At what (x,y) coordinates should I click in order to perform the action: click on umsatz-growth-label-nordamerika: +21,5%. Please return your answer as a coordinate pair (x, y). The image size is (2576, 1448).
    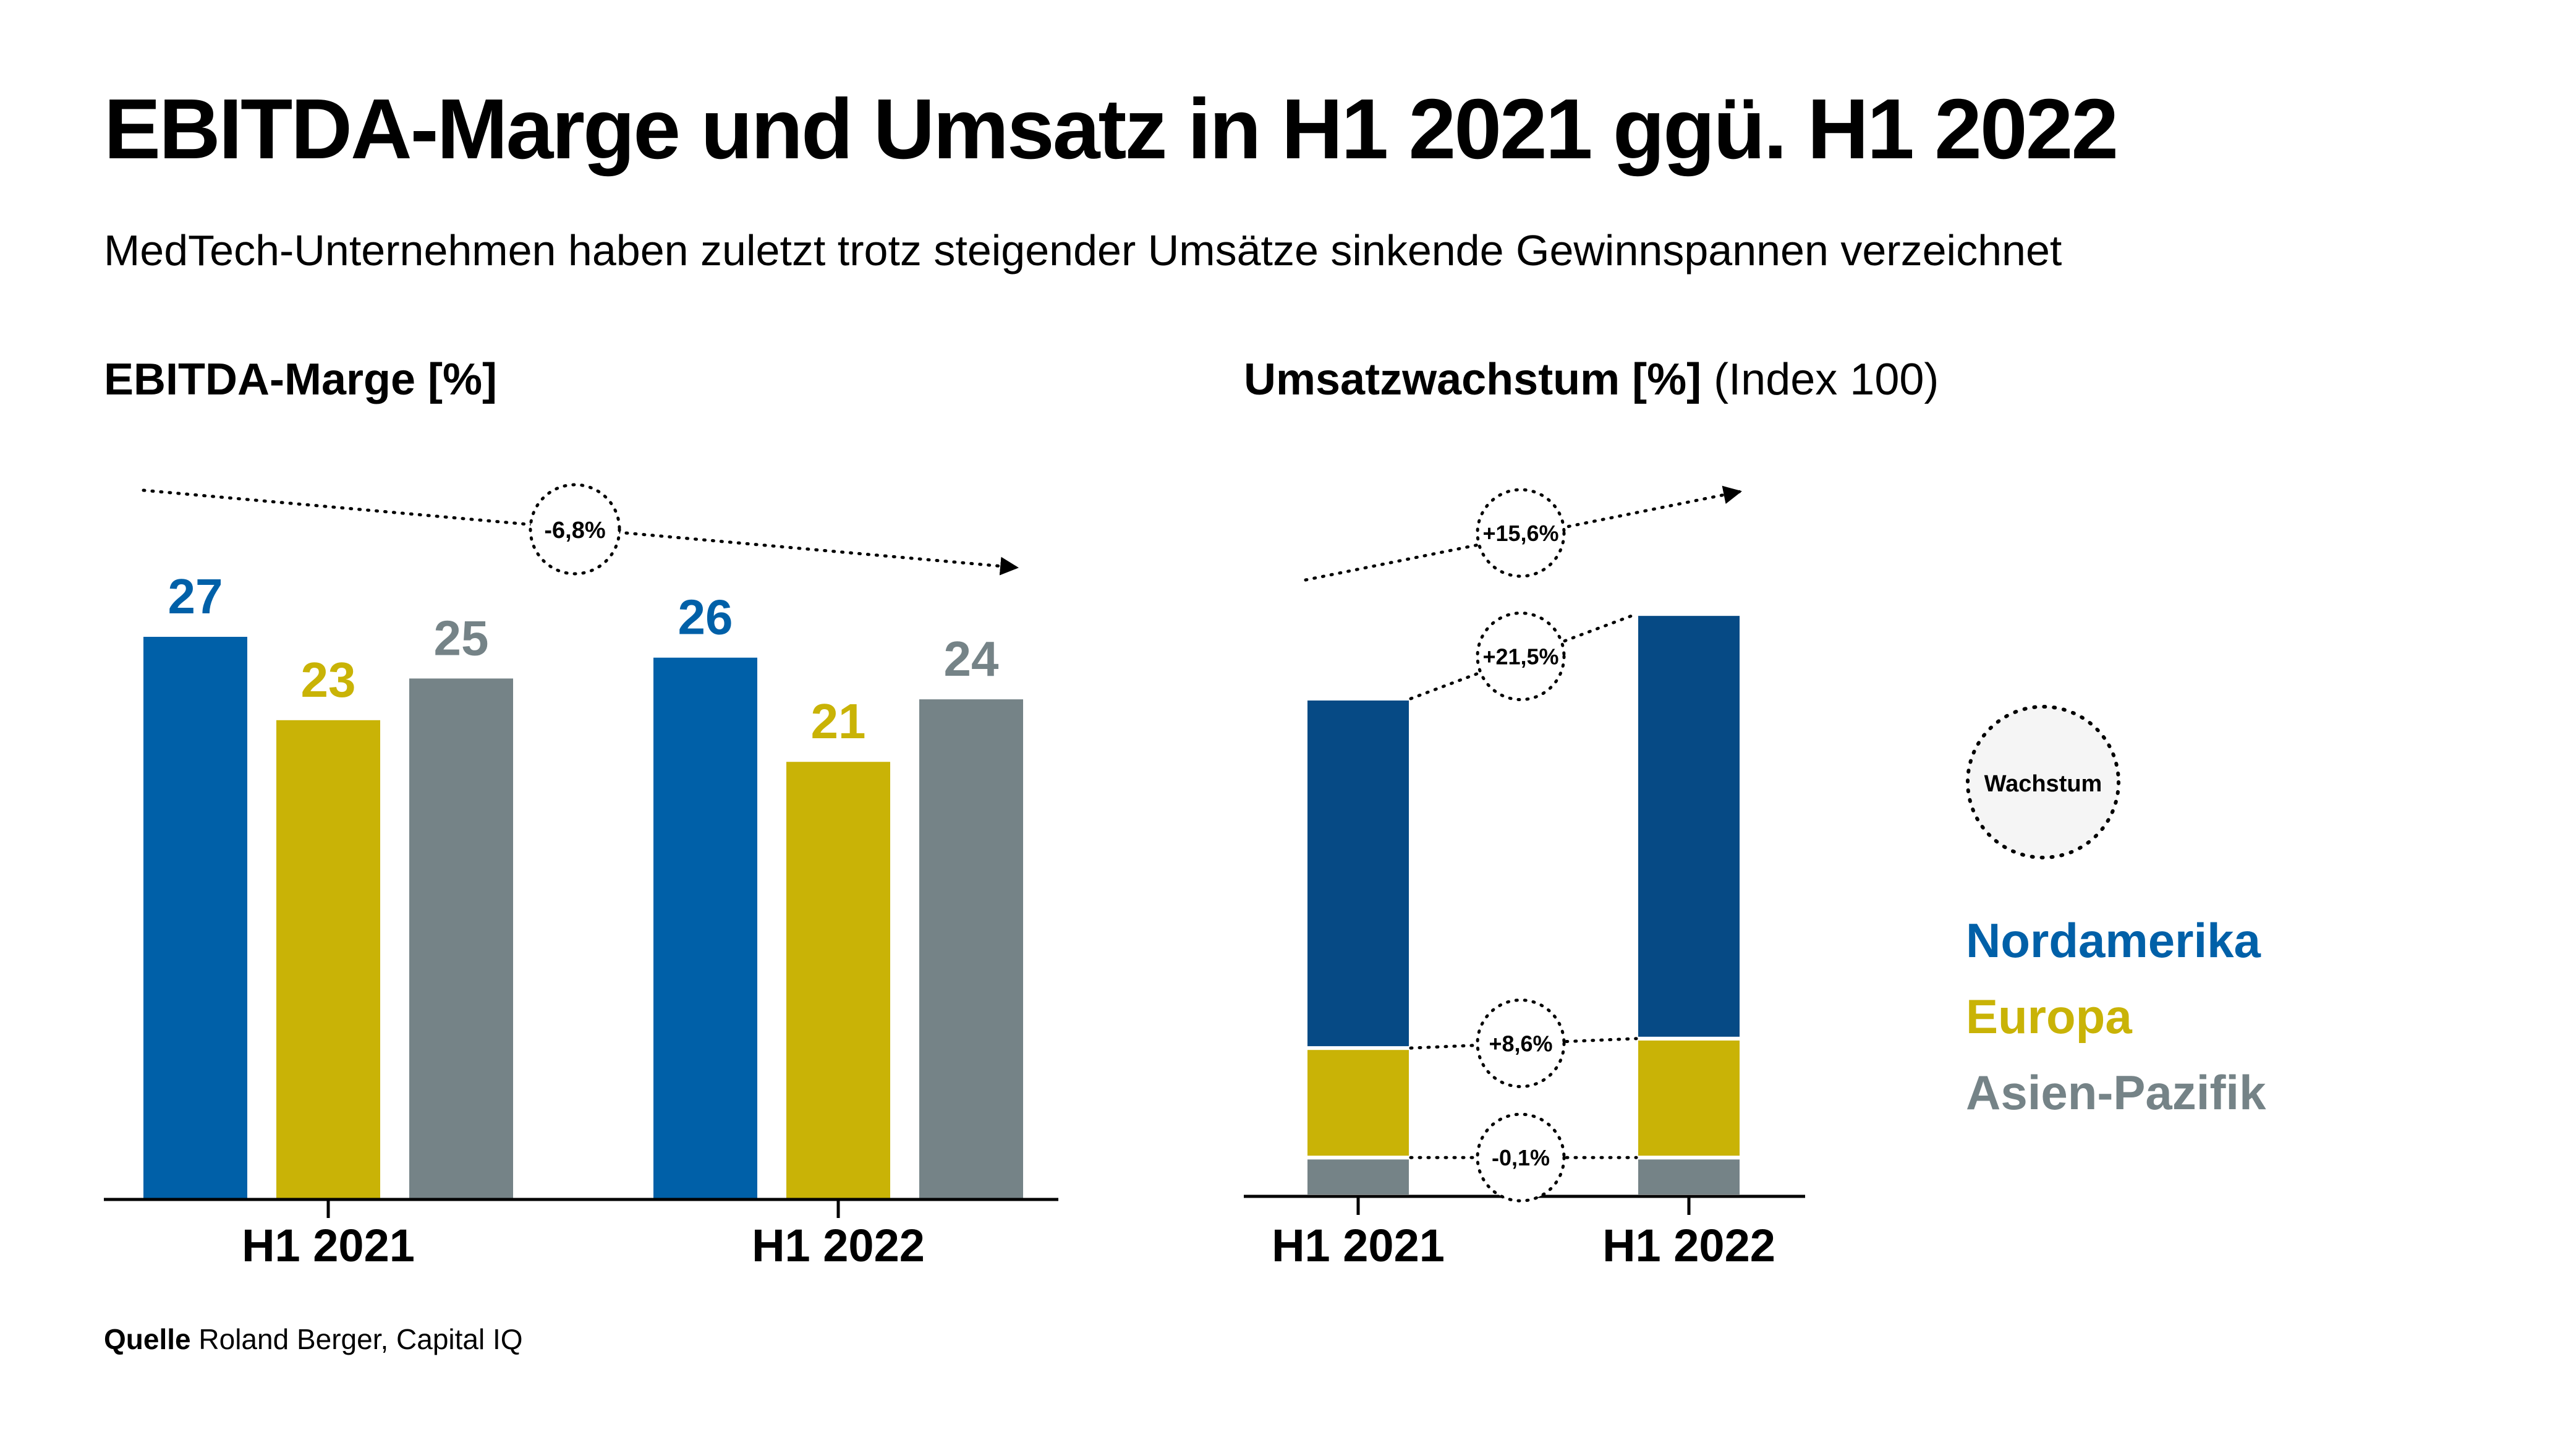
    Looking at the image, I should click on (1520, 657).